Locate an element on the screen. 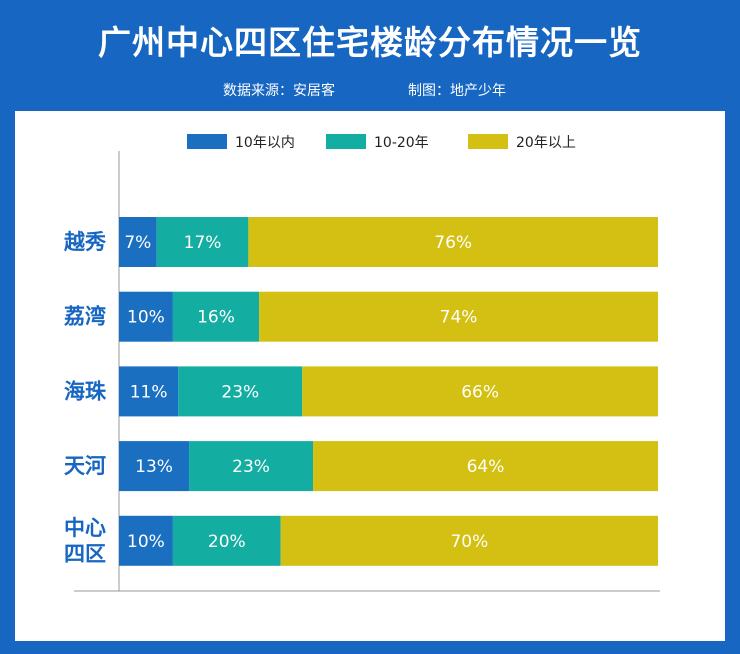 The image size is (740, 654). bar-value-label-3-1: 23% is located at coordinates (251, 467).